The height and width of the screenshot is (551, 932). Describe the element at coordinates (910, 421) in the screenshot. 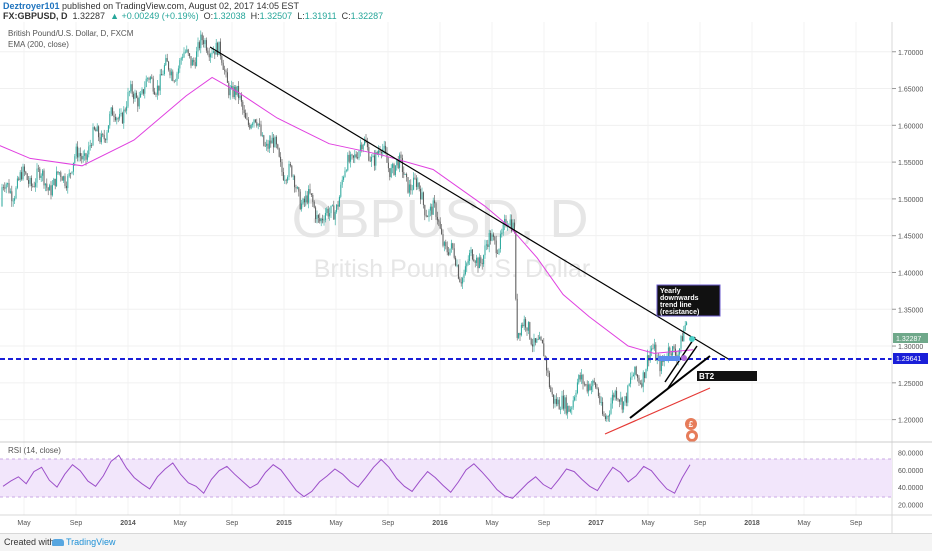

I see `price-tick-label: 1.20000` at that location.